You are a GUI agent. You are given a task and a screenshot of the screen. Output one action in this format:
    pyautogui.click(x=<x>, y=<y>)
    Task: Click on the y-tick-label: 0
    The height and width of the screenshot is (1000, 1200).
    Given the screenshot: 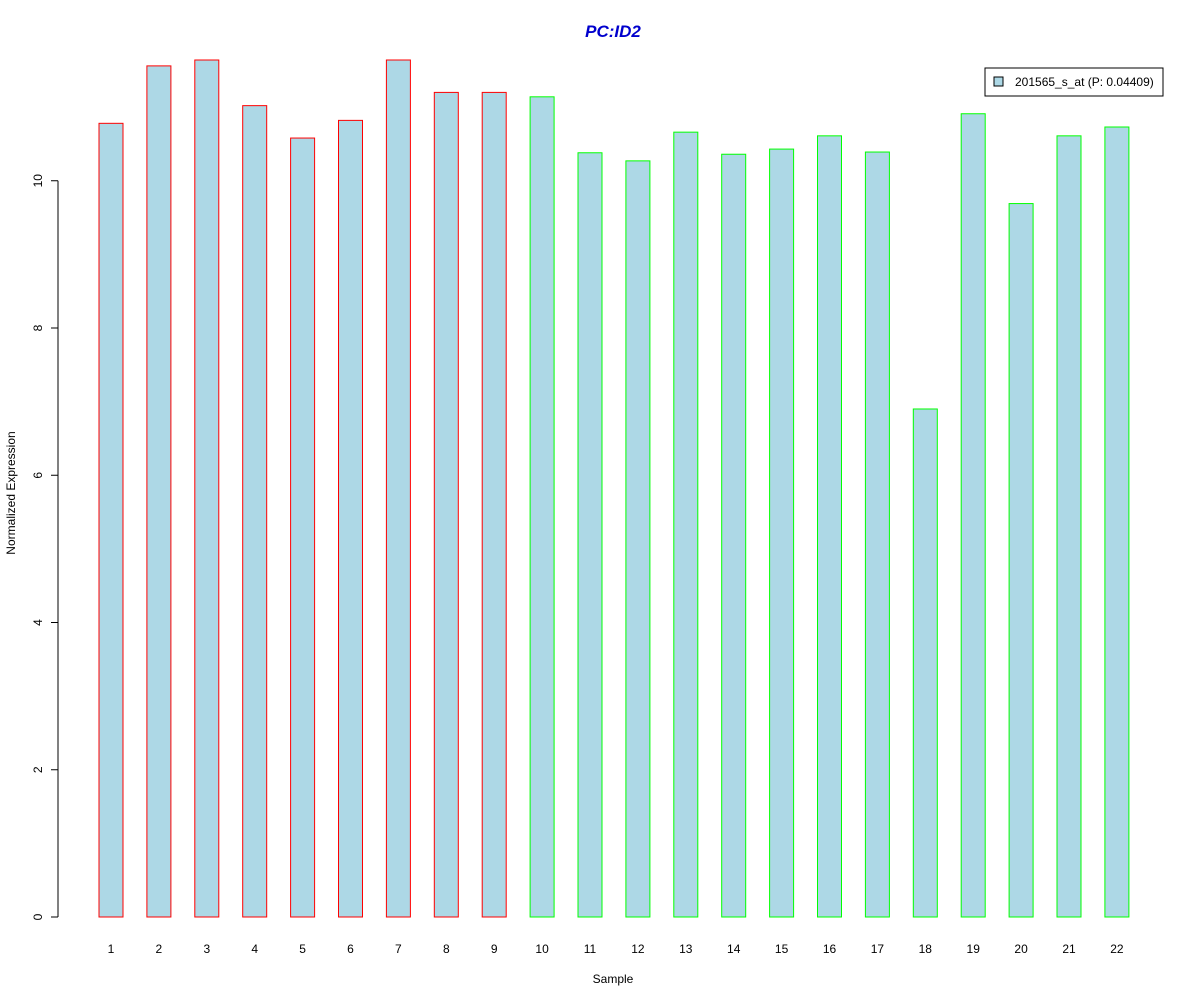 What is the action you would take?
    pyautogui.click(x=38, y=916)
    